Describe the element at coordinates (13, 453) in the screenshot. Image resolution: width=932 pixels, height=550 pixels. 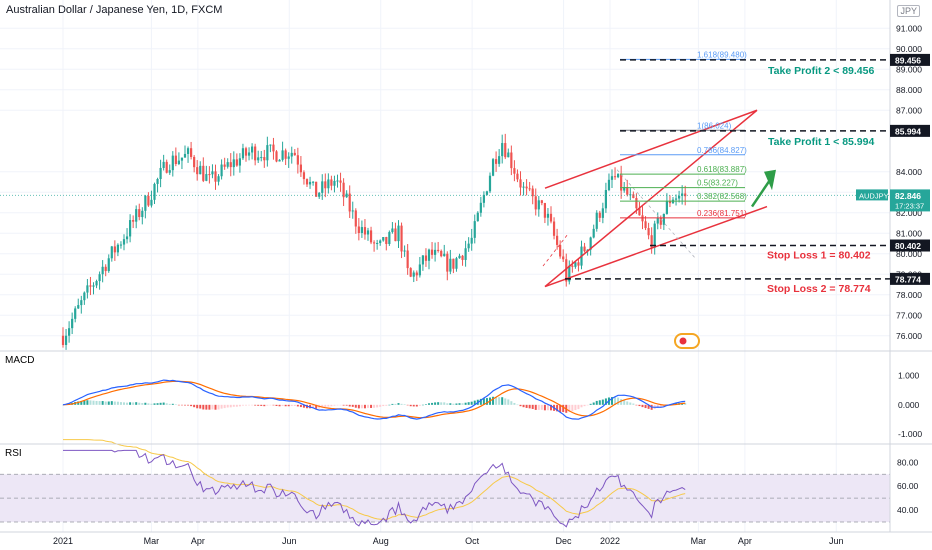
I see `rsi-pane-title: RSI` at that location.